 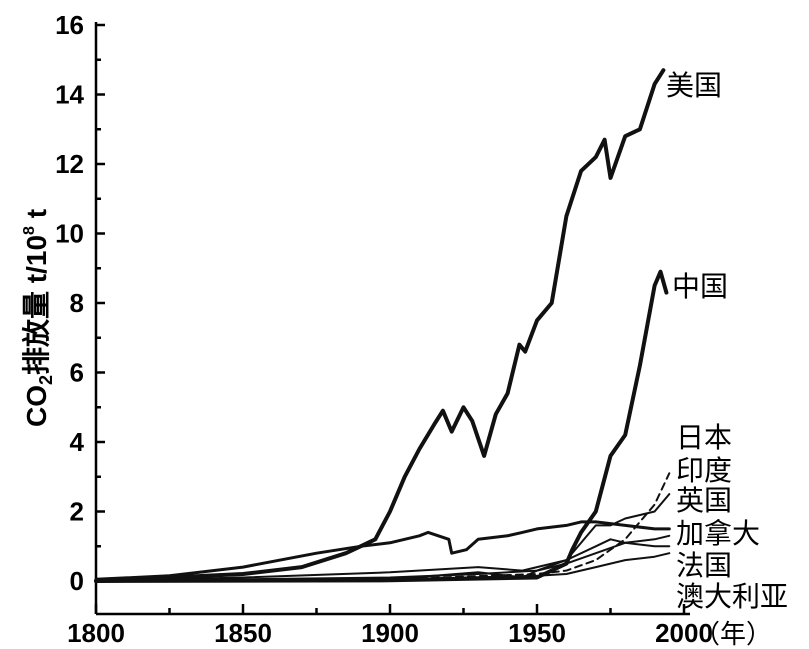 I want to click on x-tick-label: 1950, so click(x=537, y=633).